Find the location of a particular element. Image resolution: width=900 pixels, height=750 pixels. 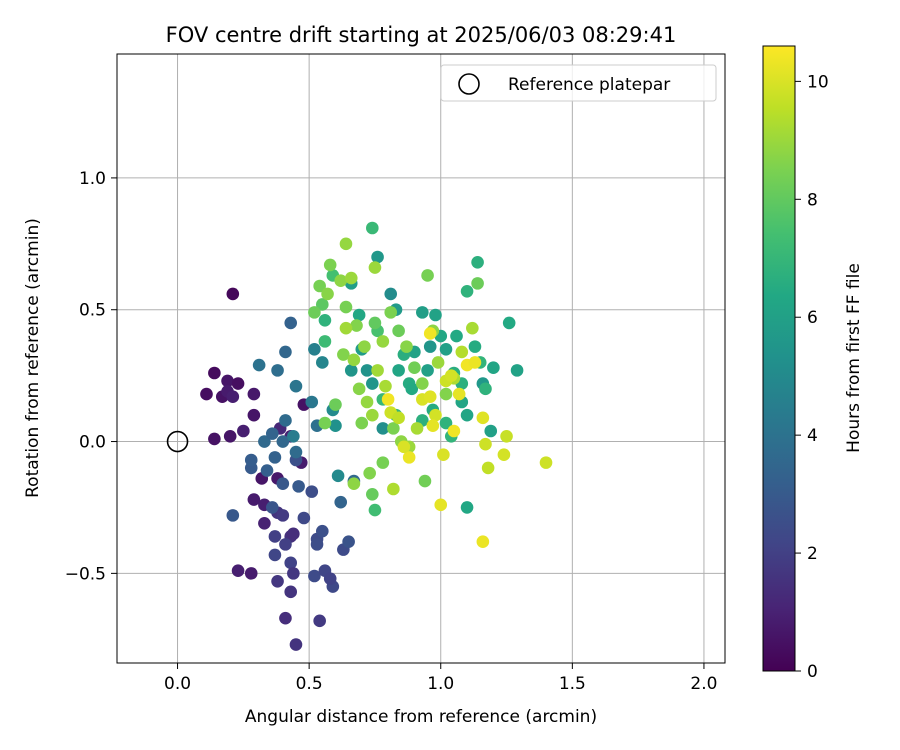

legend: Reference platepar is located at coordinates (578, 83).